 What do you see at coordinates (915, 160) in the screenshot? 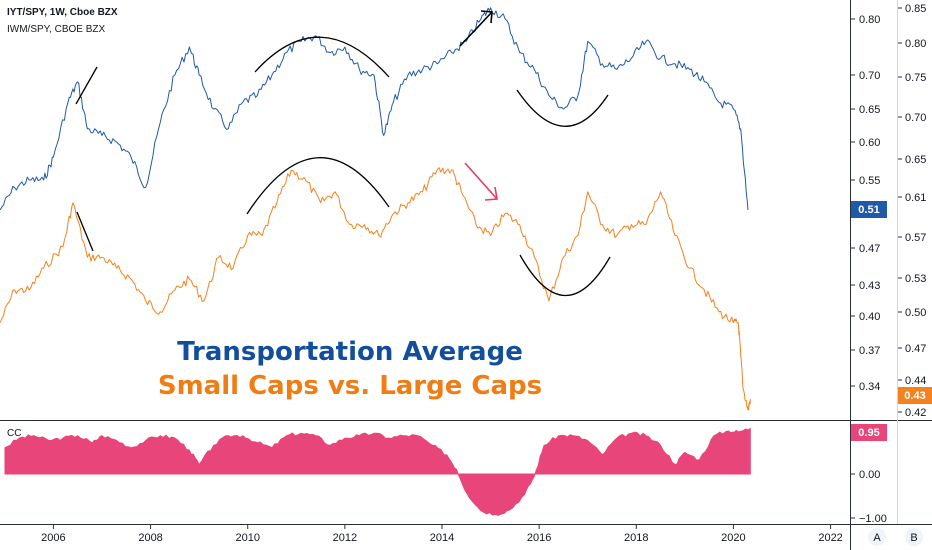
I see `right-tick-label: 0.65` at bounding box center [915, 160].